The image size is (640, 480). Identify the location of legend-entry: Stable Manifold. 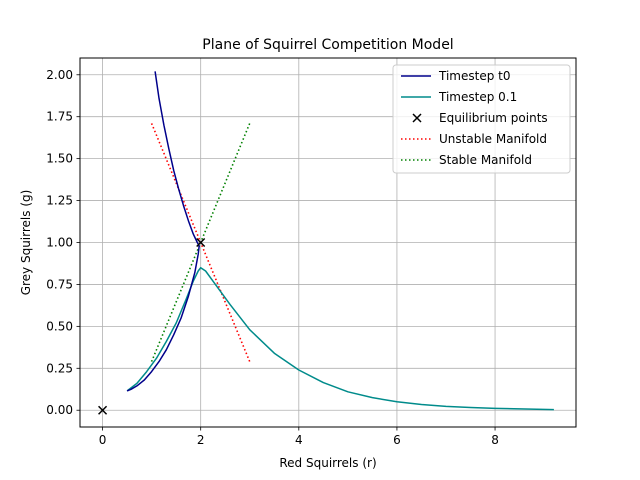
(466, 160).